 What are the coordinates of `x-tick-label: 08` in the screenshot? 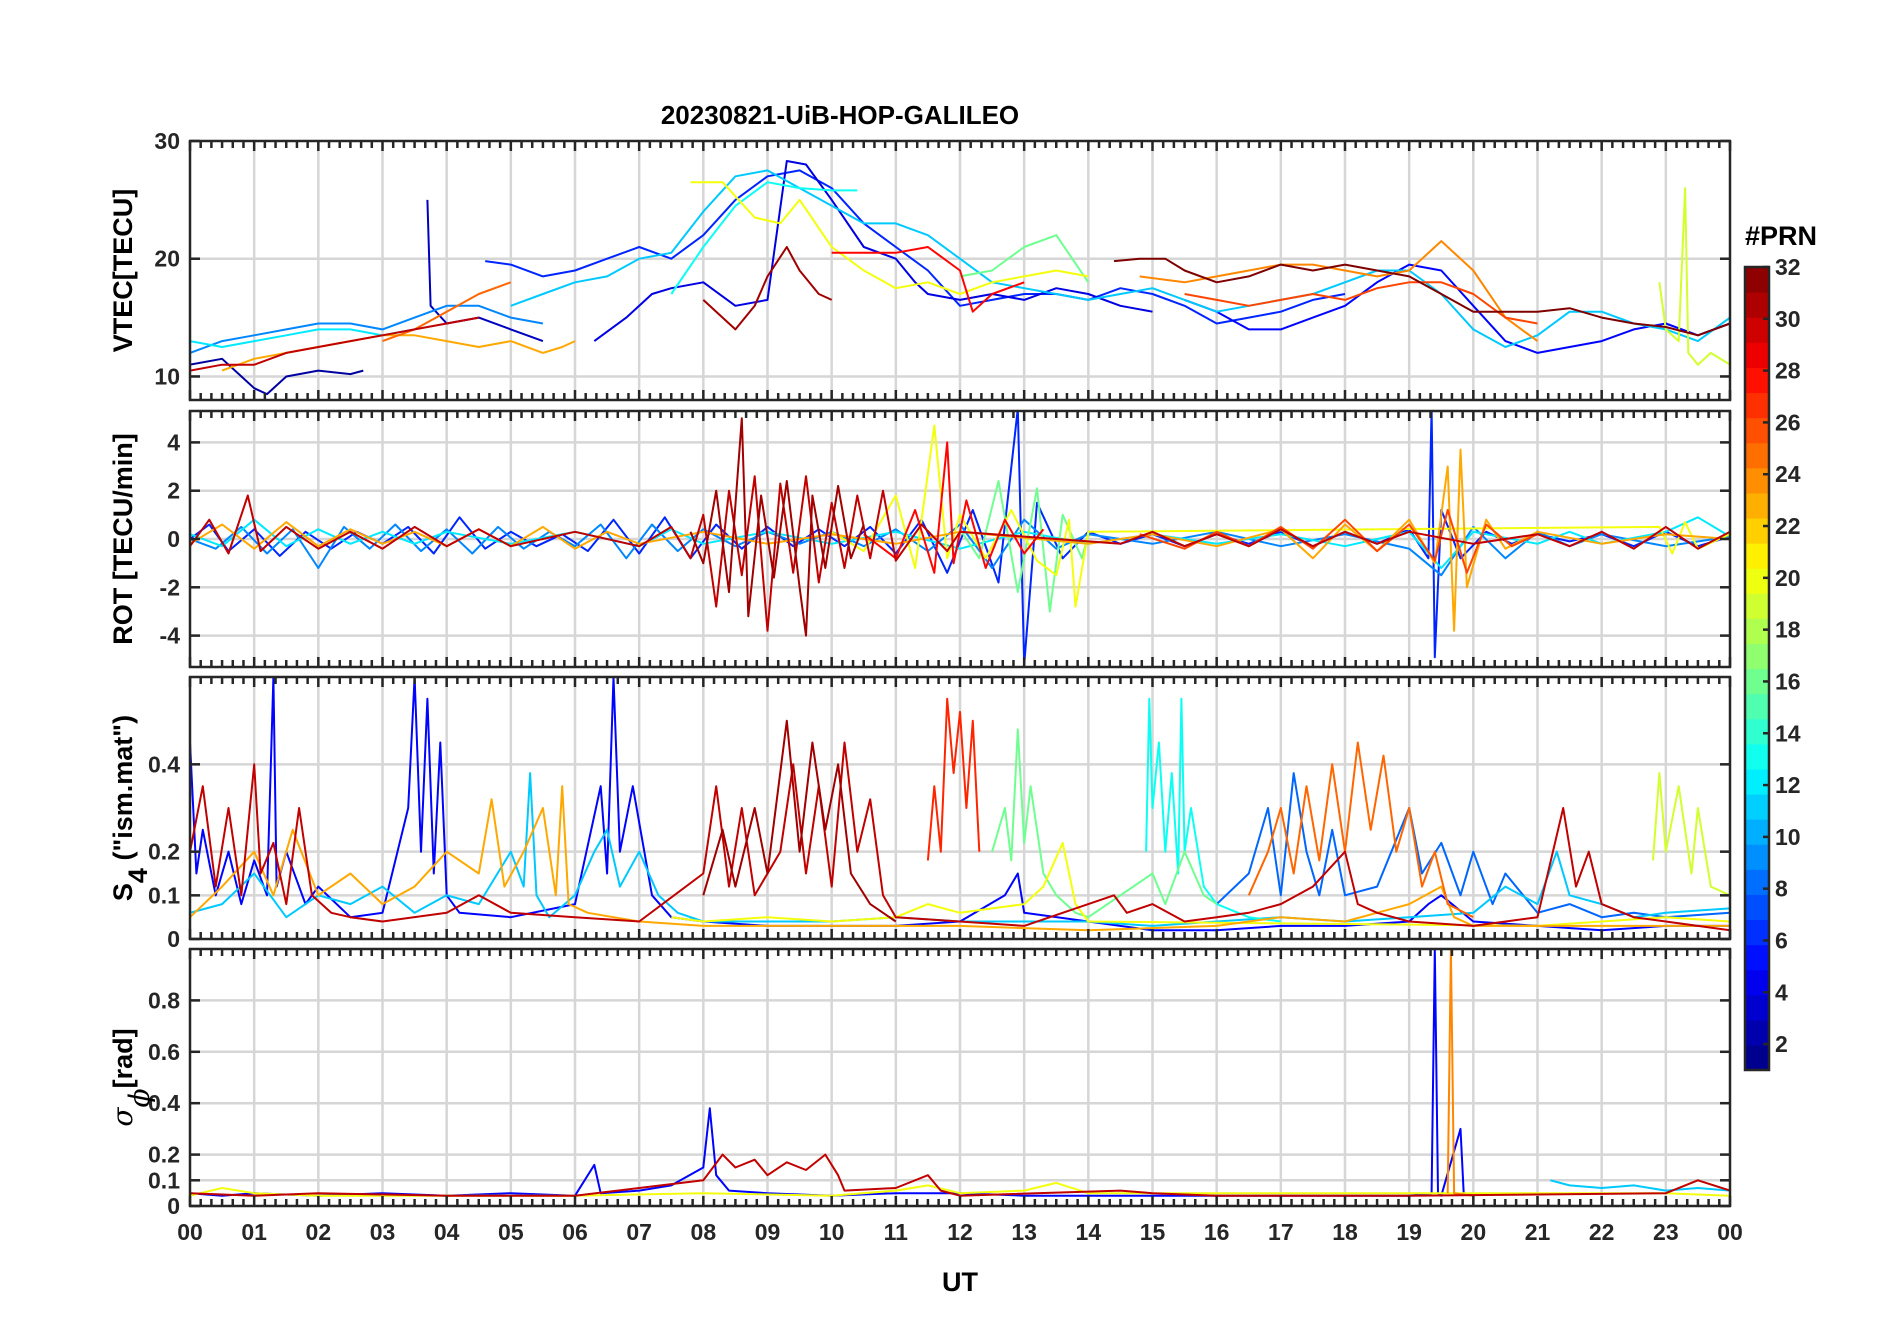 It's located at (704, 1232).